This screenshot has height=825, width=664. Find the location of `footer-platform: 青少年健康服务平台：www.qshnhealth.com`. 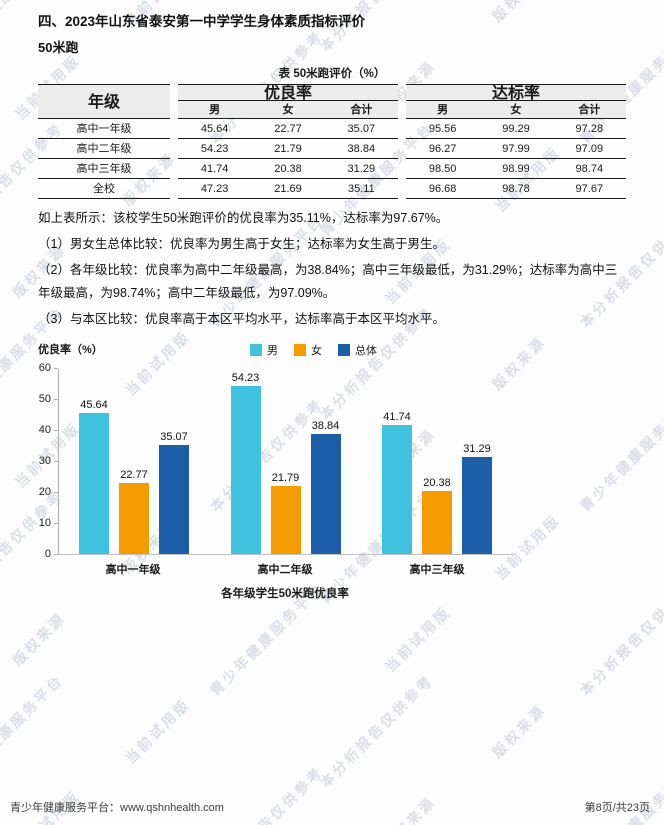

footer-platform: 青少年健康服务平台：www.qshnhealth.com is located at coordinates (117, 807).